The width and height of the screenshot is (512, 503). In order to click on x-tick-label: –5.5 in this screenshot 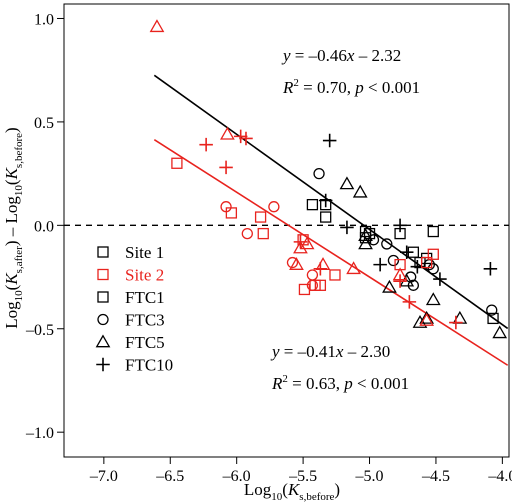, I will do `click(302, 476)`.